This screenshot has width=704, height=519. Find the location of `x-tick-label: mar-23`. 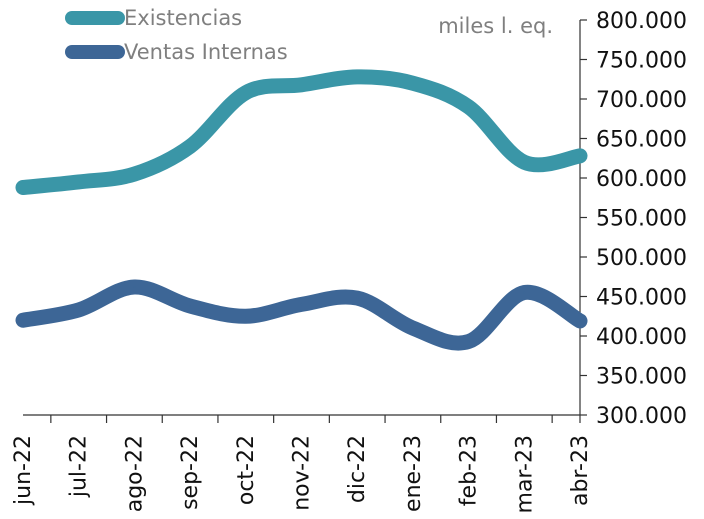

x-tick-label: mar-23 is located at coordinates (524, 474).